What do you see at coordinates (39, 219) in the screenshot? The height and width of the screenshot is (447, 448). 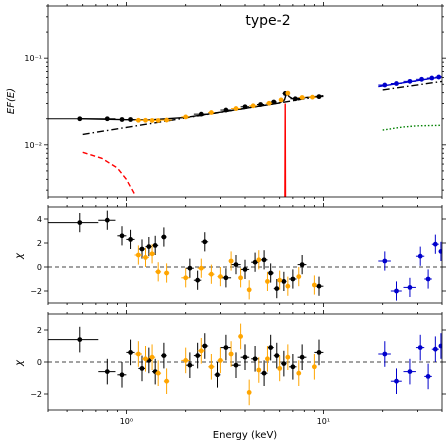 I see `y-tick-label: 4` at bounding box center [39, 219].